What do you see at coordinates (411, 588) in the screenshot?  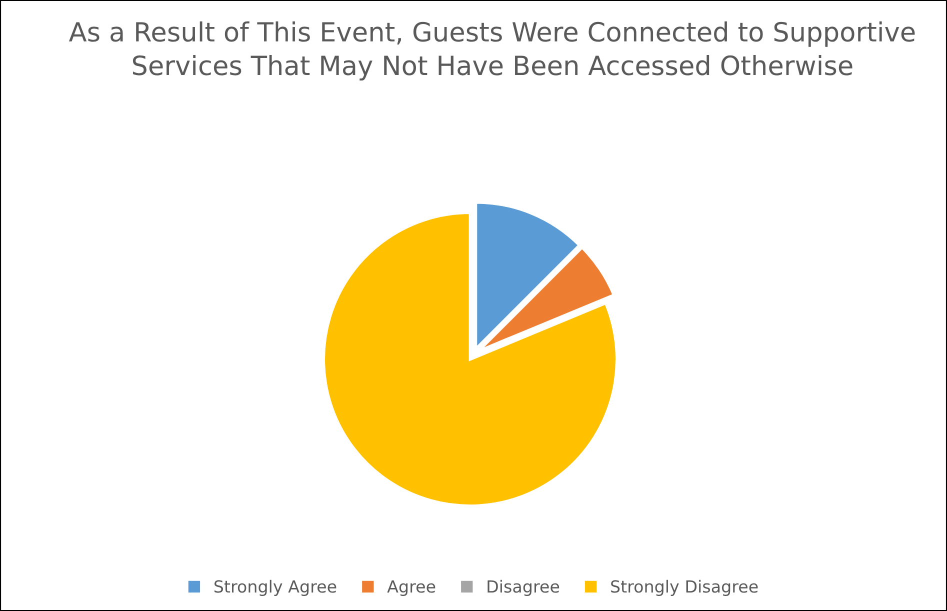 I see `legend-label: Agree` at bounding box center [411, 588].